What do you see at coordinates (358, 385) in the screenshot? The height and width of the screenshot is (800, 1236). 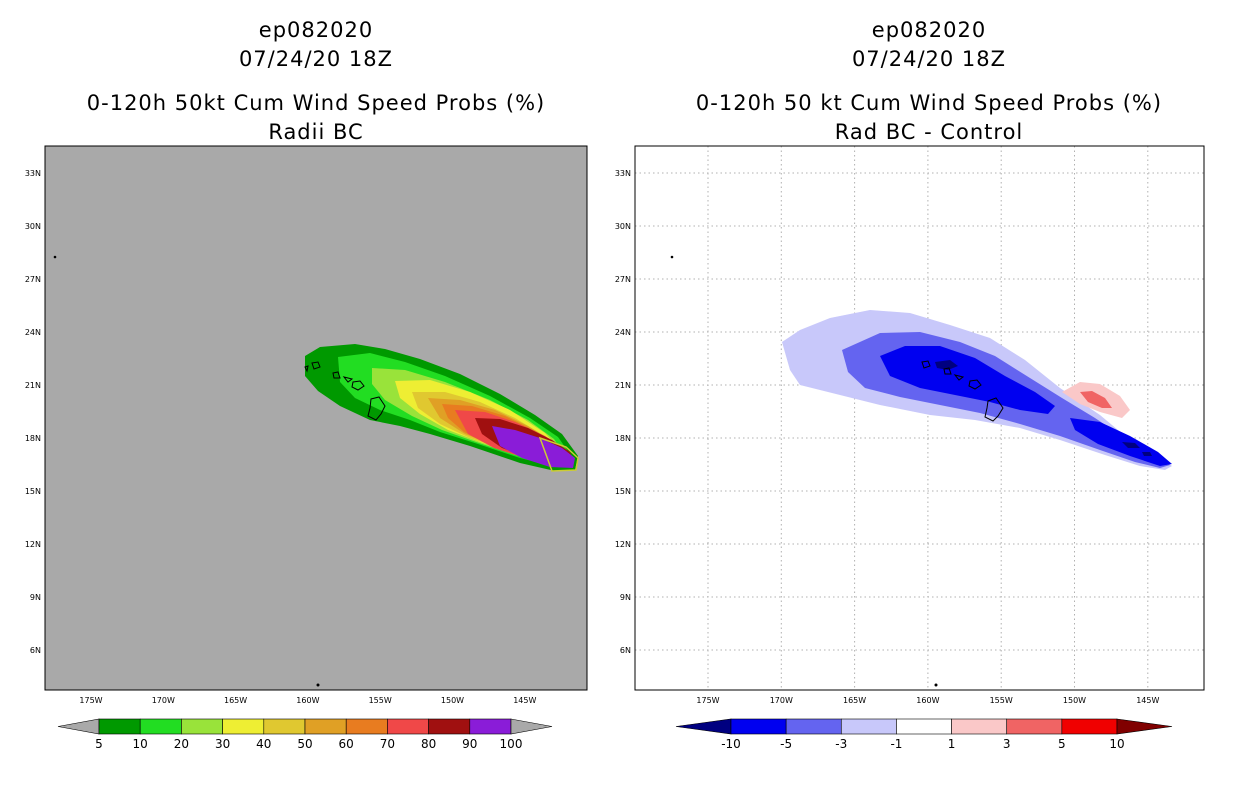 I see `left-maui-outline` at bounding box center [358, 385].